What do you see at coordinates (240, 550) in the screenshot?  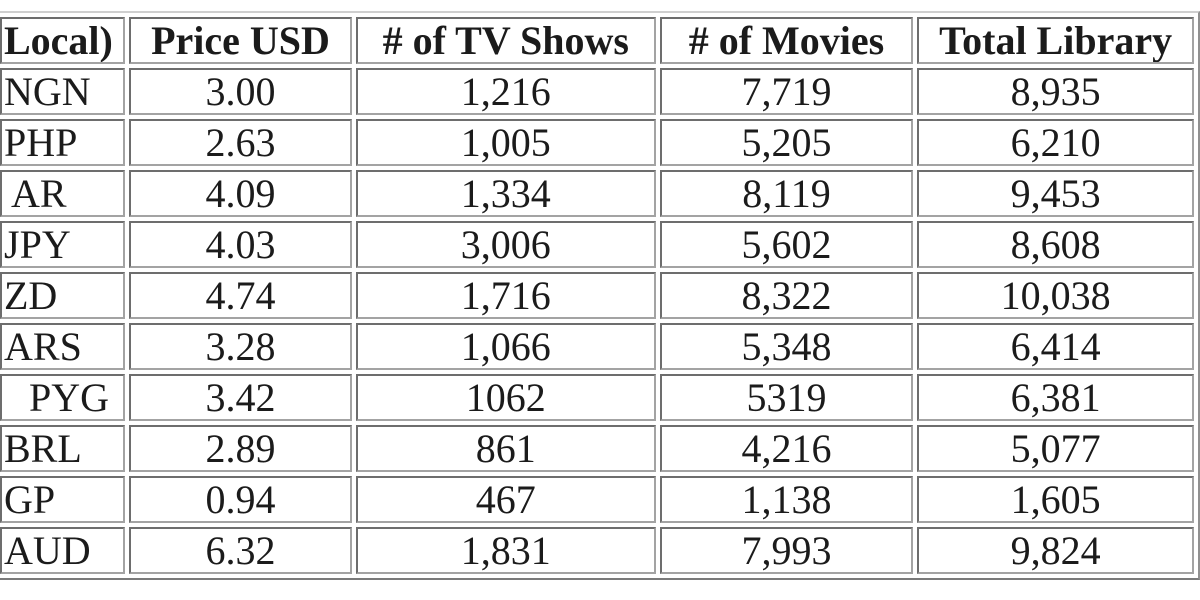 I see `cell-price-usd: 6.32` at bounding box center [240, 550].